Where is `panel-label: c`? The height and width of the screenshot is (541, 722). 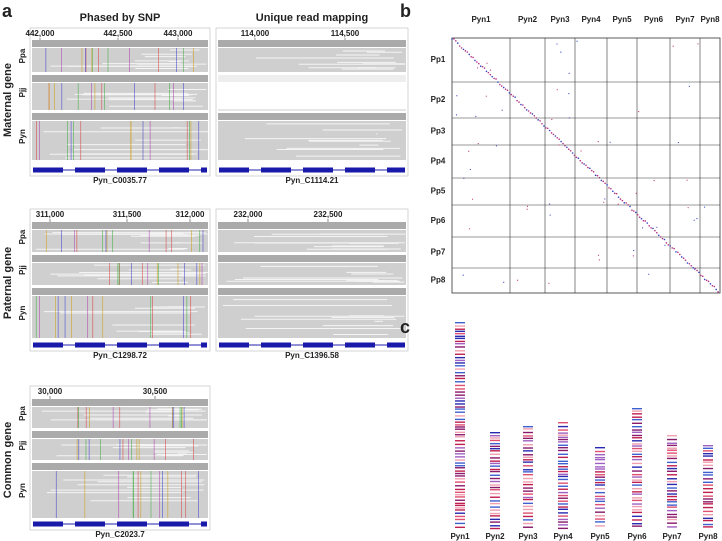
panel-label: c is located at coordinates (405, 327).